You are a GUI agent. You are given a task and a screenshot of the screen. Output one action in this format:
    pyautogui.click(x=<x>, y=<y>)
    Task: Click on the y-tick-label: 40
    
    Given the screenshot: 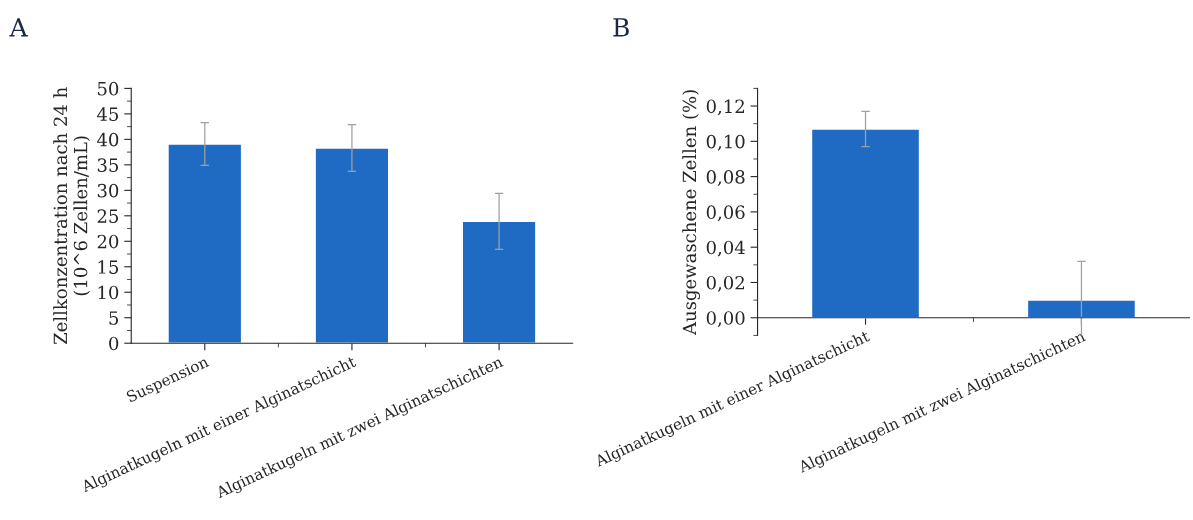 What is the action you would take?
    pyautogui.click(x=108, y=139)
    